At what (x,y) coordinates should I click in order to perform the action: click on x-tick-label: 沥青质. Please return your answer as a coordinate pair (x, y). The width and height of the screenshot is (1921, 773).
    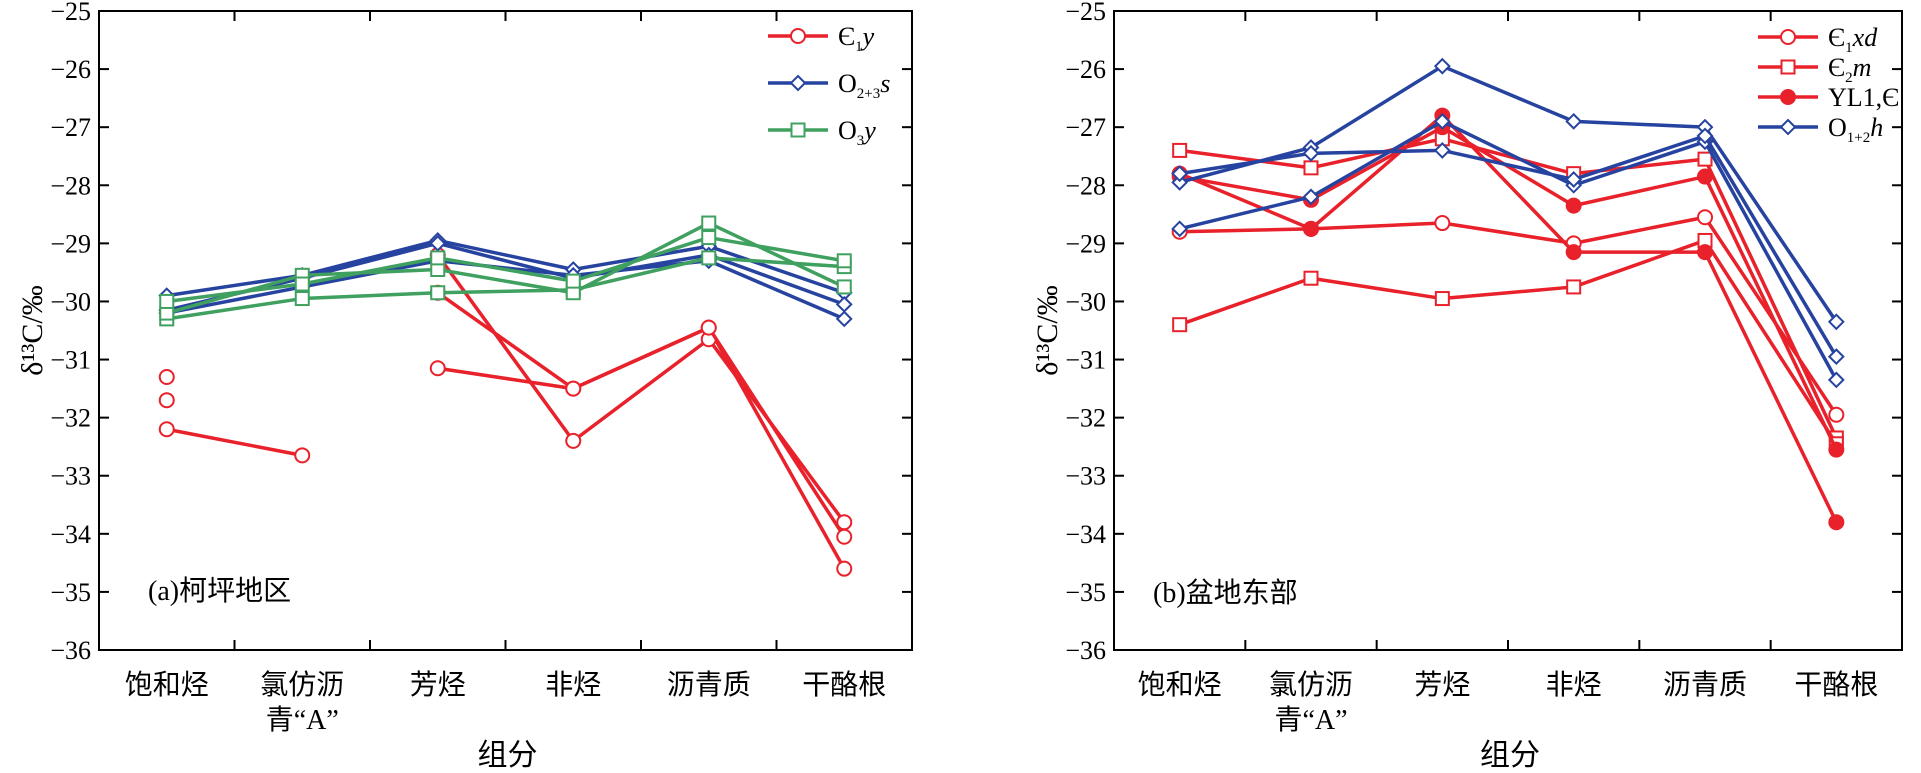
    Looking at the image, I should click on (1705, 685).